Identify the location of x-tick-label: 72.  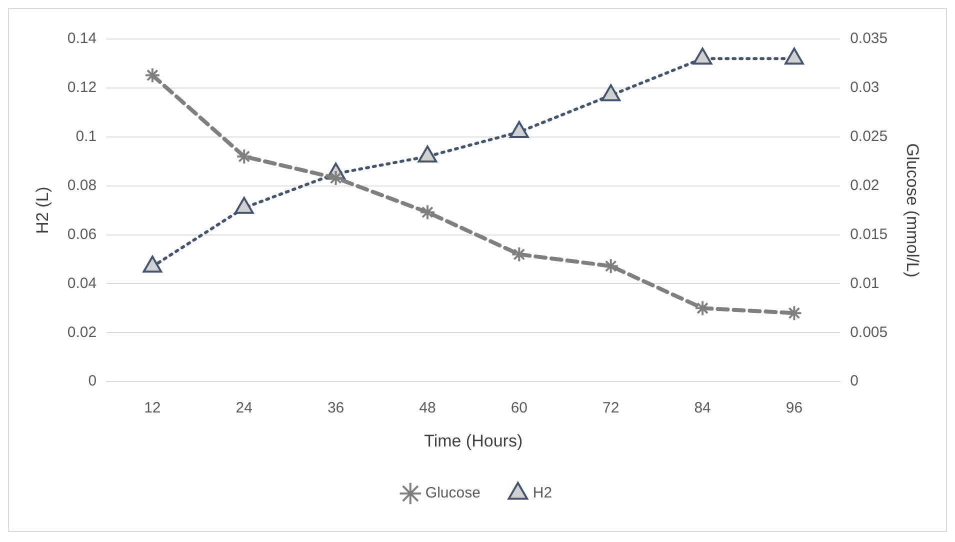
(611, 408).